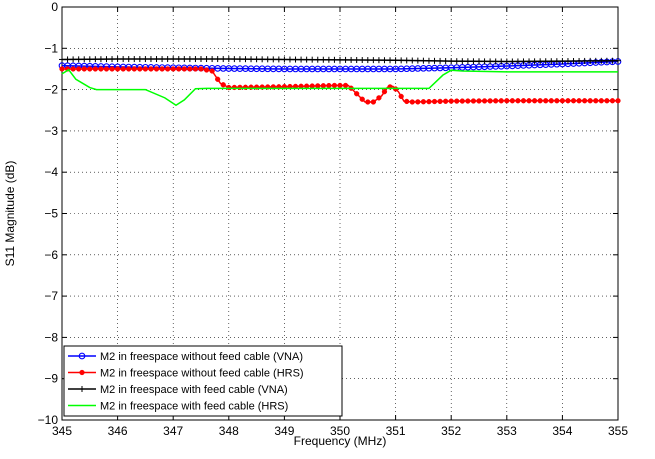 Image resolution: width=655 pixels, height=459 pixels. Describe the element at coordinates (203, 381) in the screenshot. I see `legend-box` at that location.